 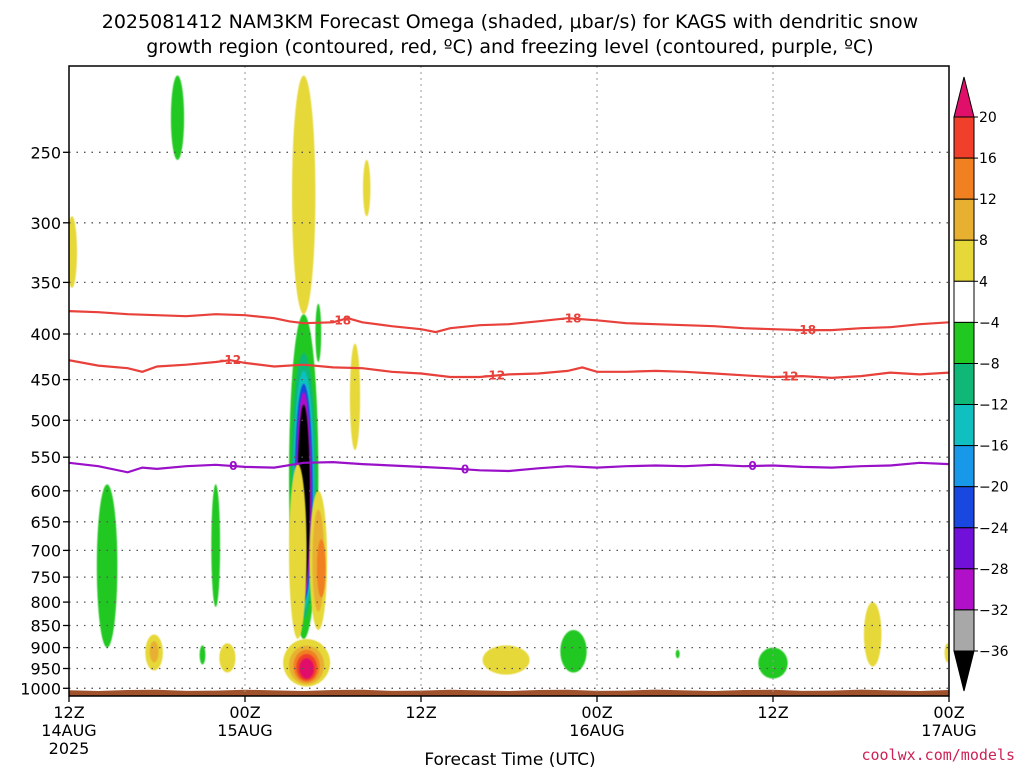 I want to click on colorbar-label: −12, so click(x=994, y=406).